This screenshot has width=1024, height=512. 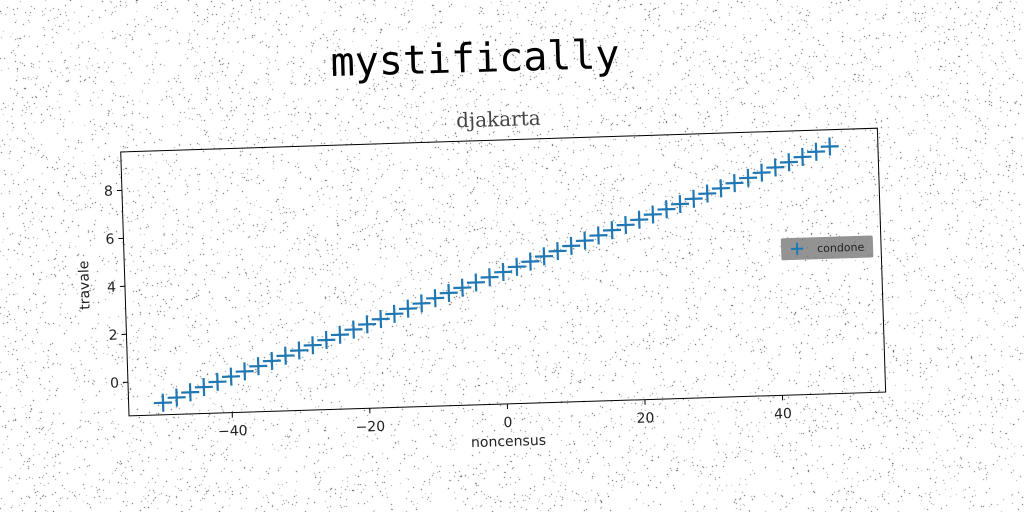 What do you see at coordinates (109, 240) in the screenshot?
I see `y-tick-label: 6` at bounding box center [109, 240].